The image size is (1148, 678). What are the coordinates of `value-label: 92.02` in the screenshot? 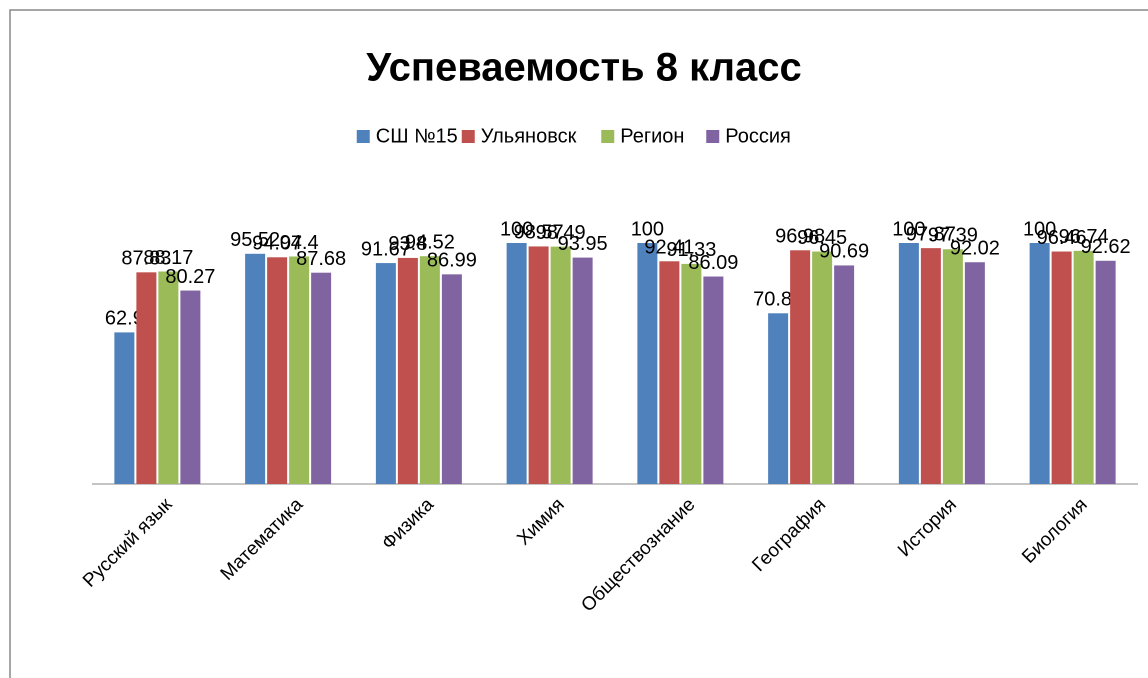 It's located at (975, 249).